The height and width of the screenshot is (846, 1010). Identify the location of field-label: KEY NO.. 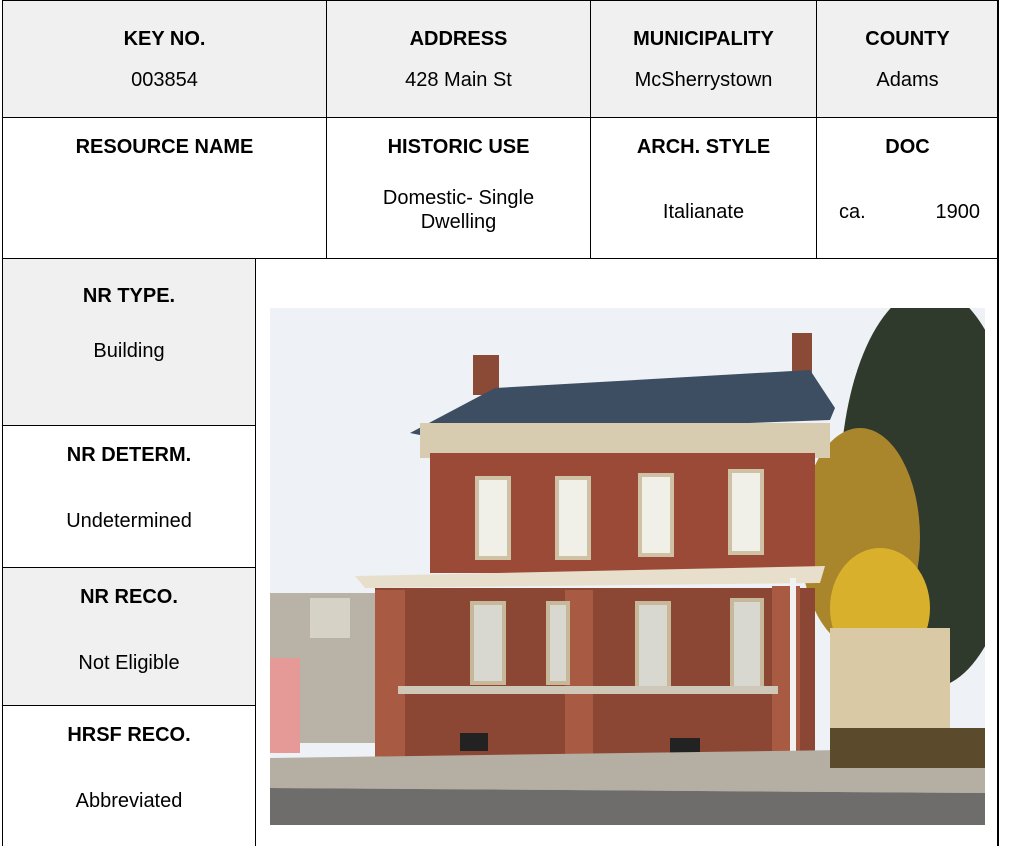
(164, 39).